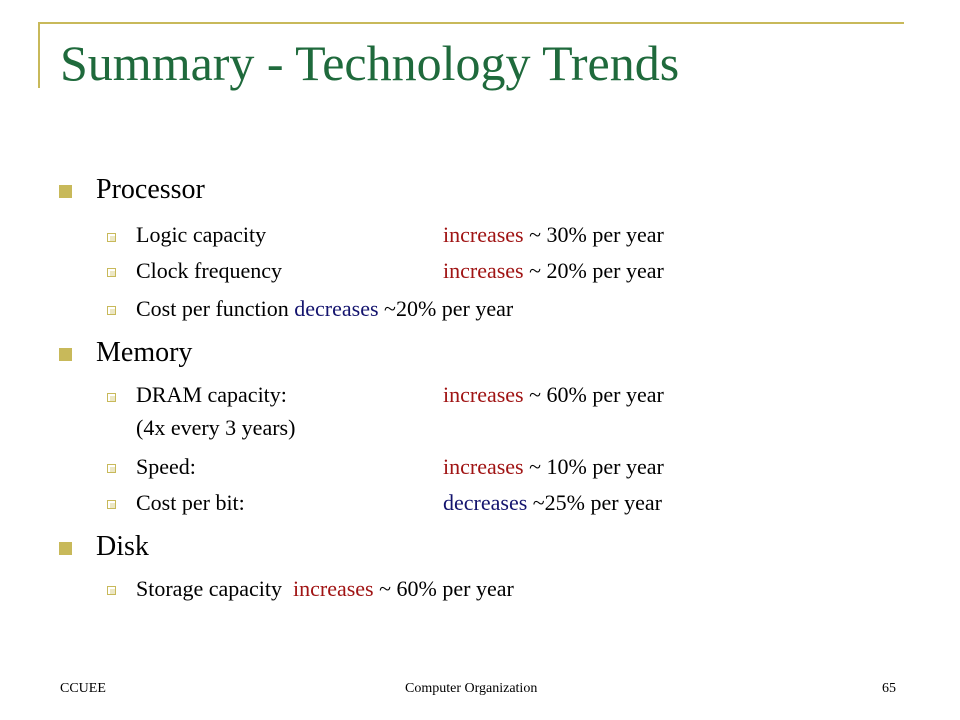 The width and height of the screenshot is (960, 720). I want to click on footer-page-number: 65, so click(889, 688).